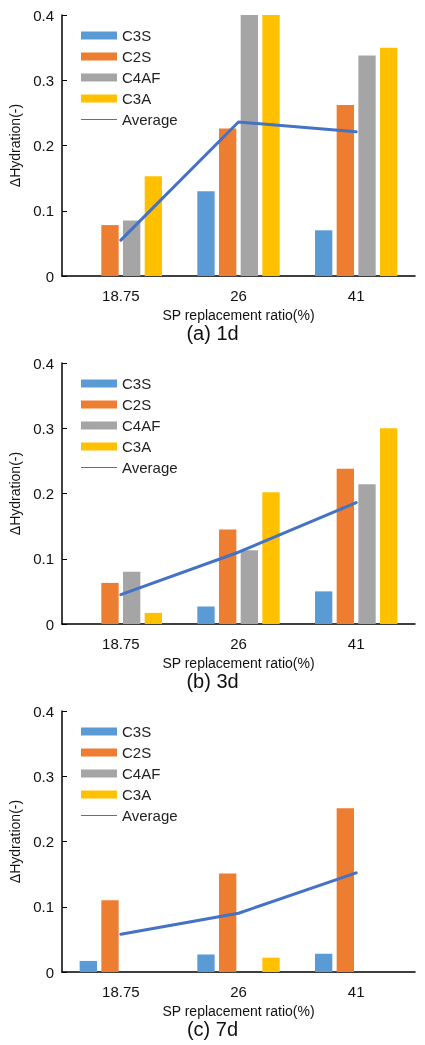  I want to click on text: (a) 1d, so click(212, 333).